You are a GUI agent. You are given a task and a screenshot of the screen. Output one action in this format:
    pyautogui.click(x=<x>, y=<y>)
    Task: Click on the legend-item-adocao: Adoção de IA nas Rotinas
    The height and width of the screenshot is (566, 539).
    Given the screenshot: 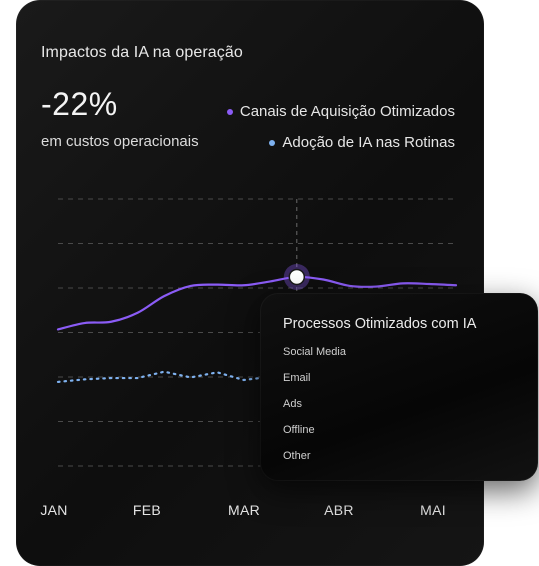 What is the action you would take?
    pyautogui.click(x=362, y=142)
    